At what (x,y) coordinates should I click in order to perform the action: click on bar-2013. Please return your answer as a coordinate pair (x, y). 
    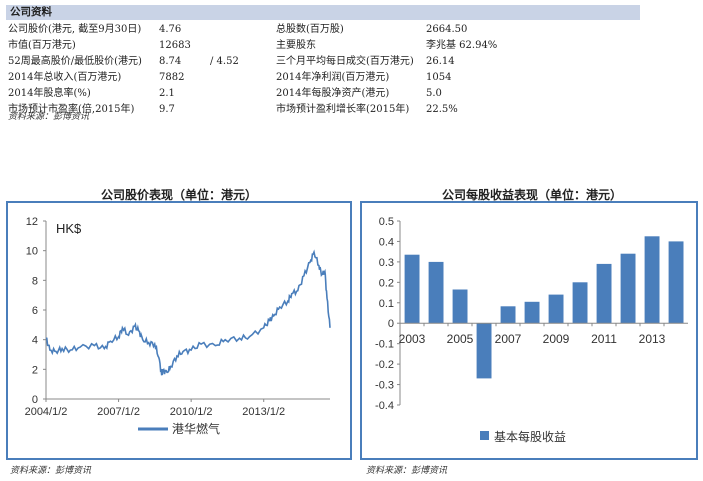
    Looking at the image, I should click on (652, 280).